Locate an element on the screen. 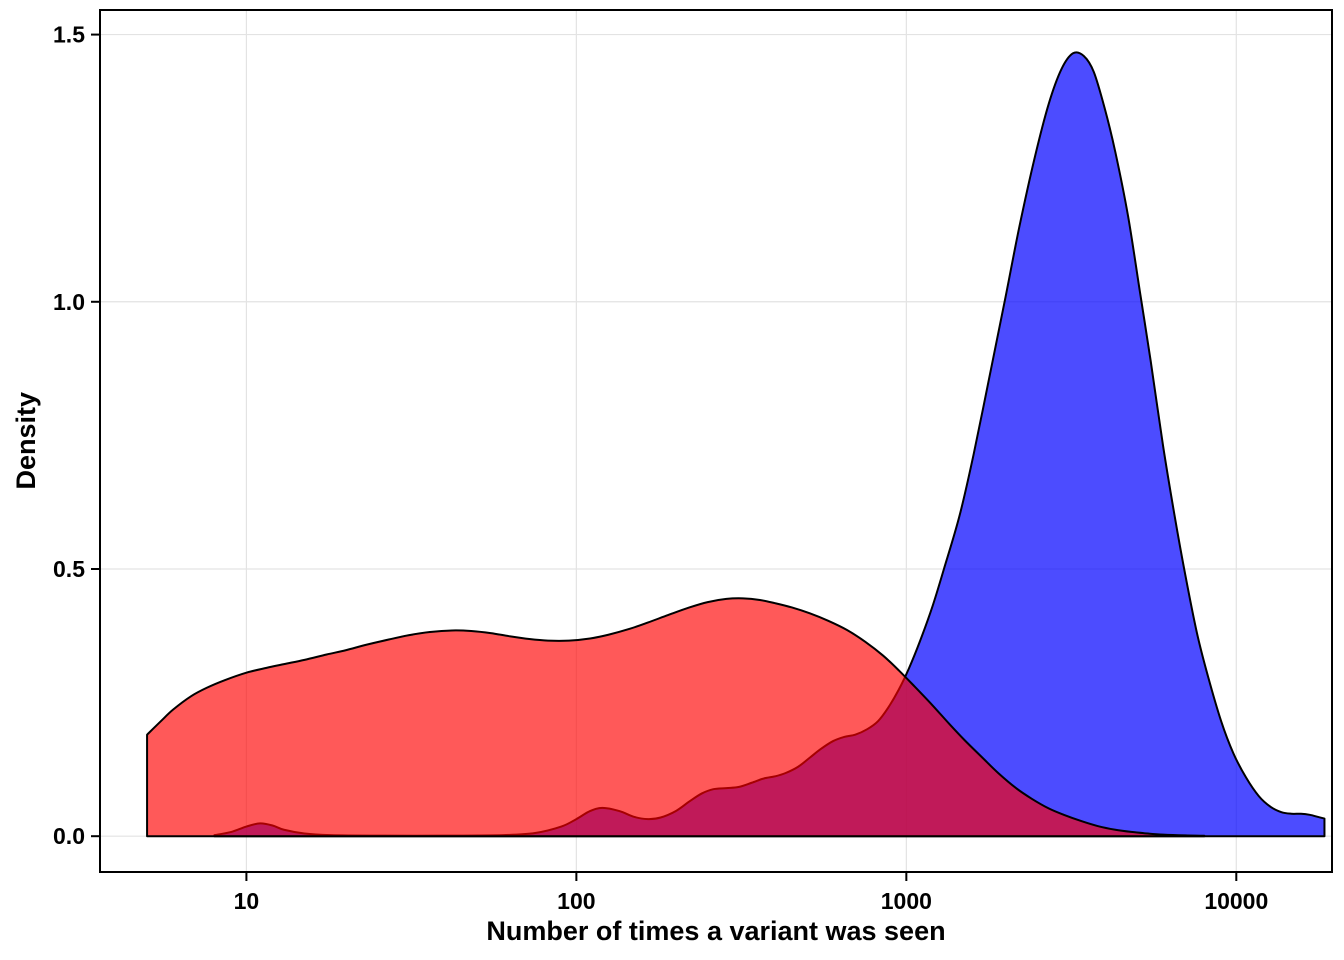 The width and height of the screenshot is (1344, 960). x-axis-title: Number of times a variant was seen is located at coordinates (716, 931).